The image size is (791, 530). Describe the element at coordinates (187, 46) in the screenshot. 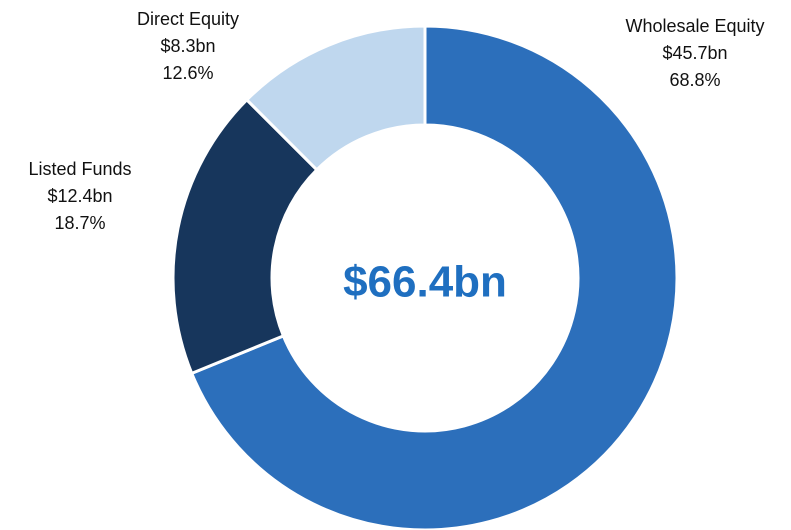

I see `slice-value: $8.3bn` at that location.